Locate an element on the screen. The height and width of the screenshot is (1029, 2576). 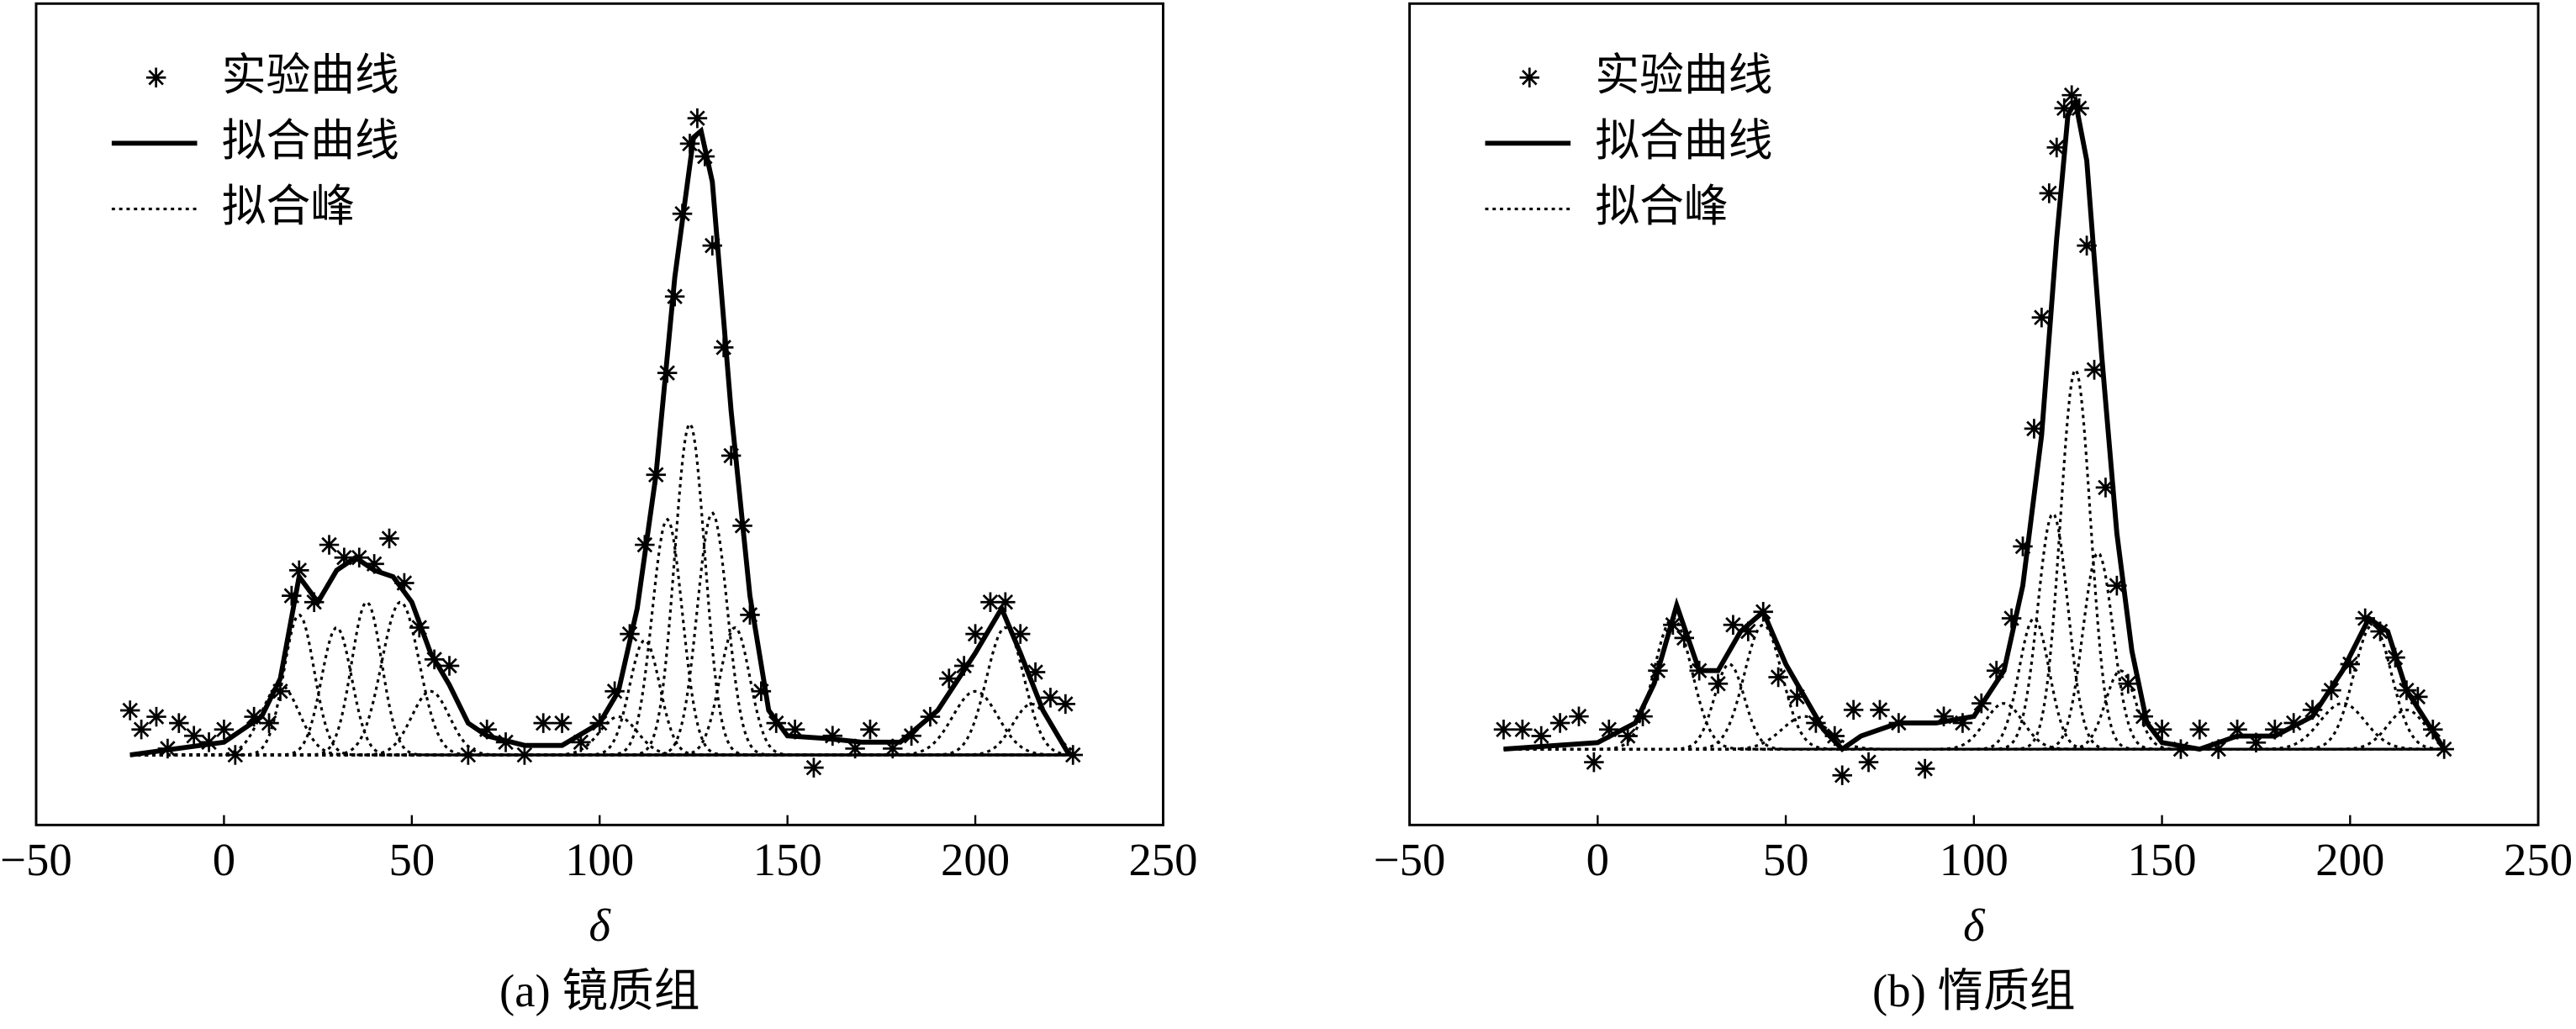
caption: (b) 惰质组 is located at coordinates (1974, 990).